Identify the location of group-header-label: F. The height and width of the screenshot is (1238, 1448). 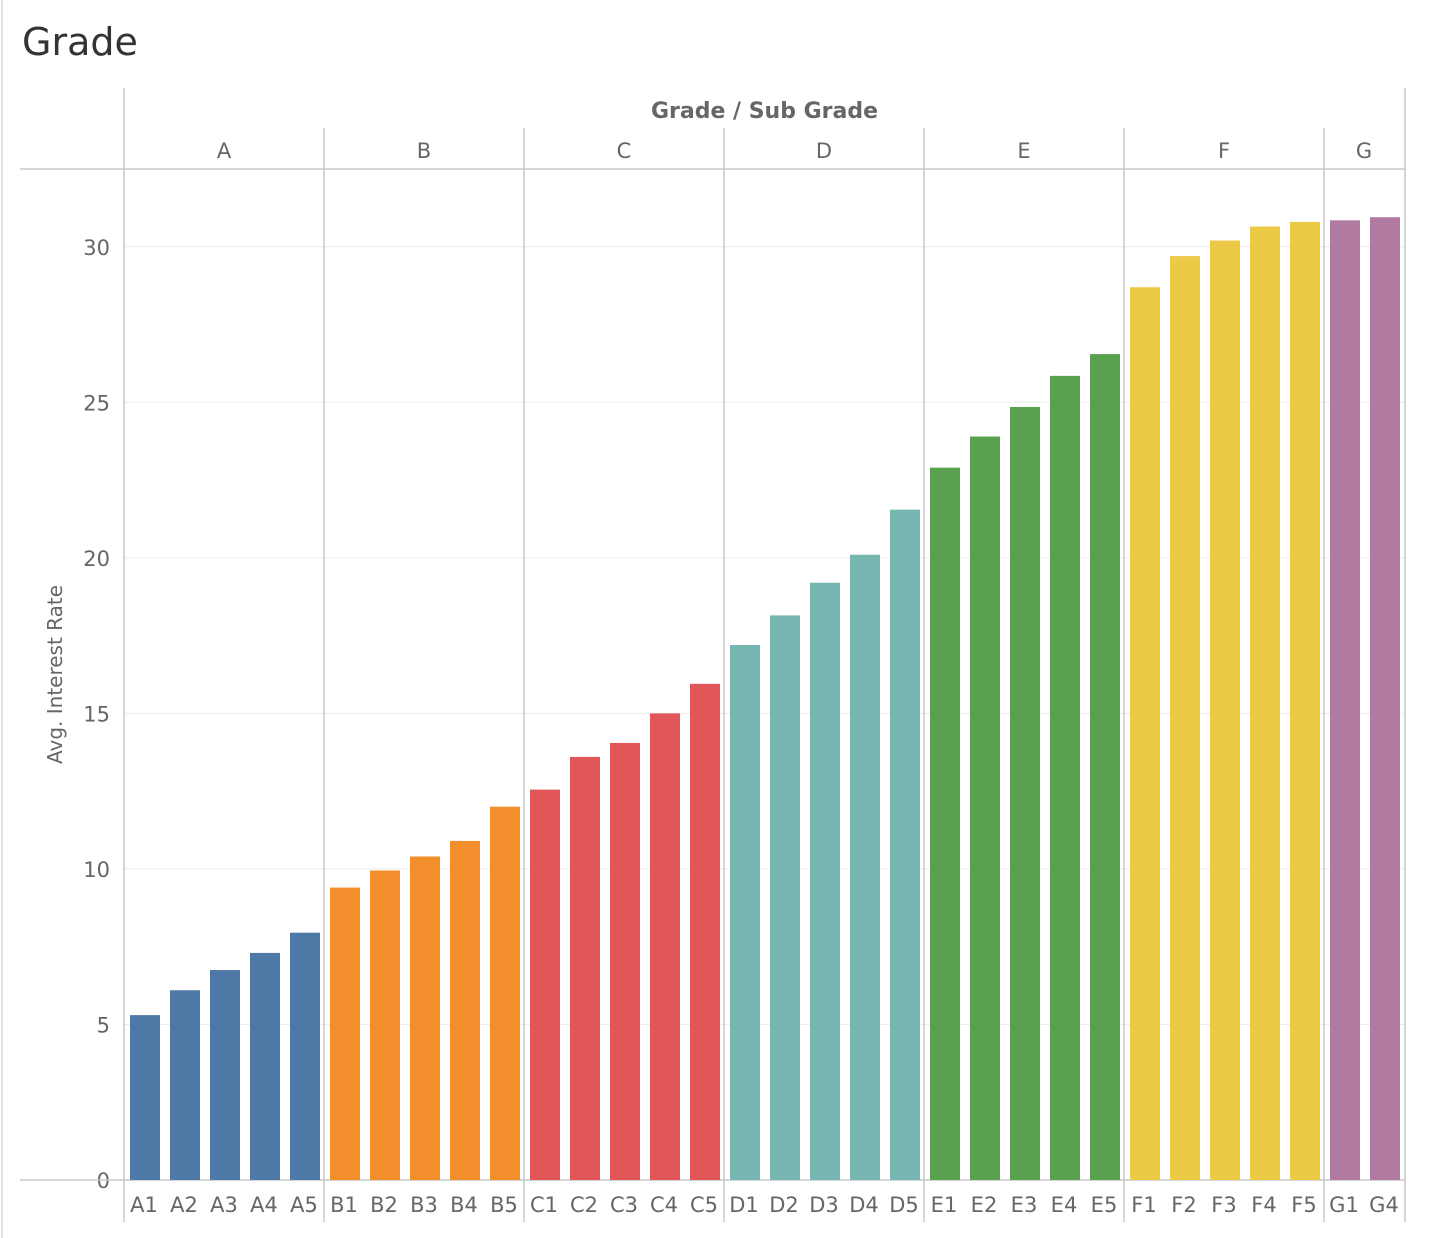
(1224, 151).